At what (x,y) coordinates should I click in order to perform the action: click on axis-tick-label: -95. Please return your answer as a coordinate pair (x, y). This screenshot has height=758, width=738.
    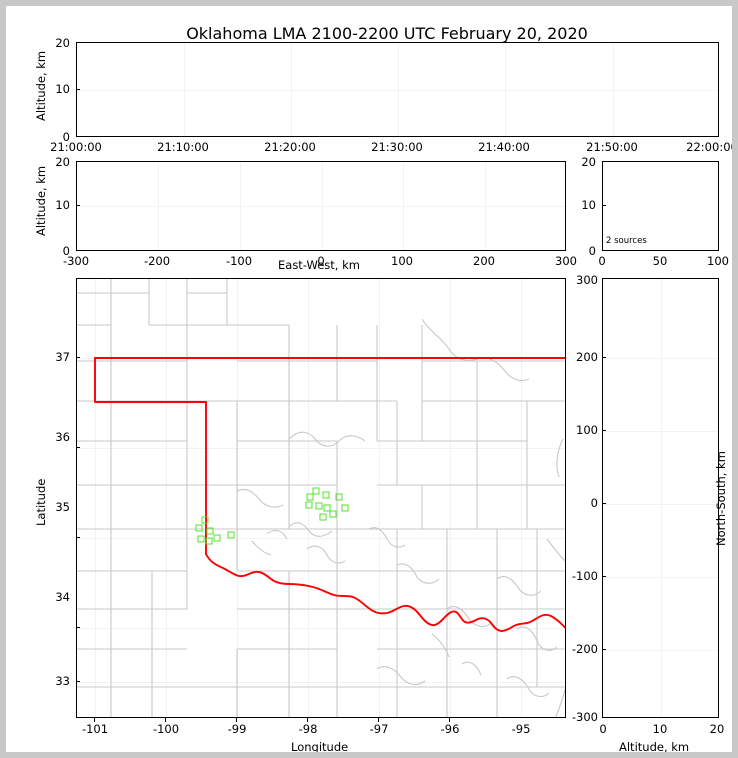
    Looking at the image, I should click on (521, 729).